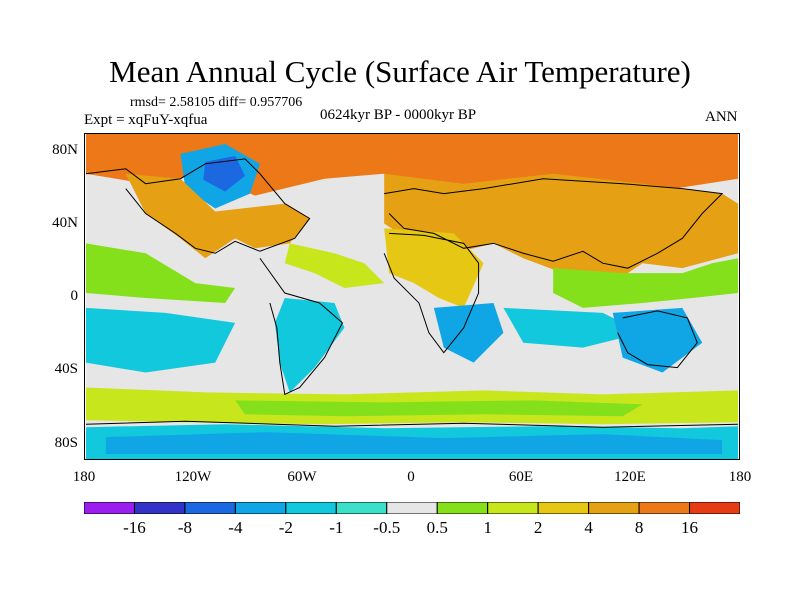 This screenshot has height=600, width=800. What do you see at coordinates (66, 443) in the screenshot?
I see `lat-label: 80S` at bounding box center [66, 443].